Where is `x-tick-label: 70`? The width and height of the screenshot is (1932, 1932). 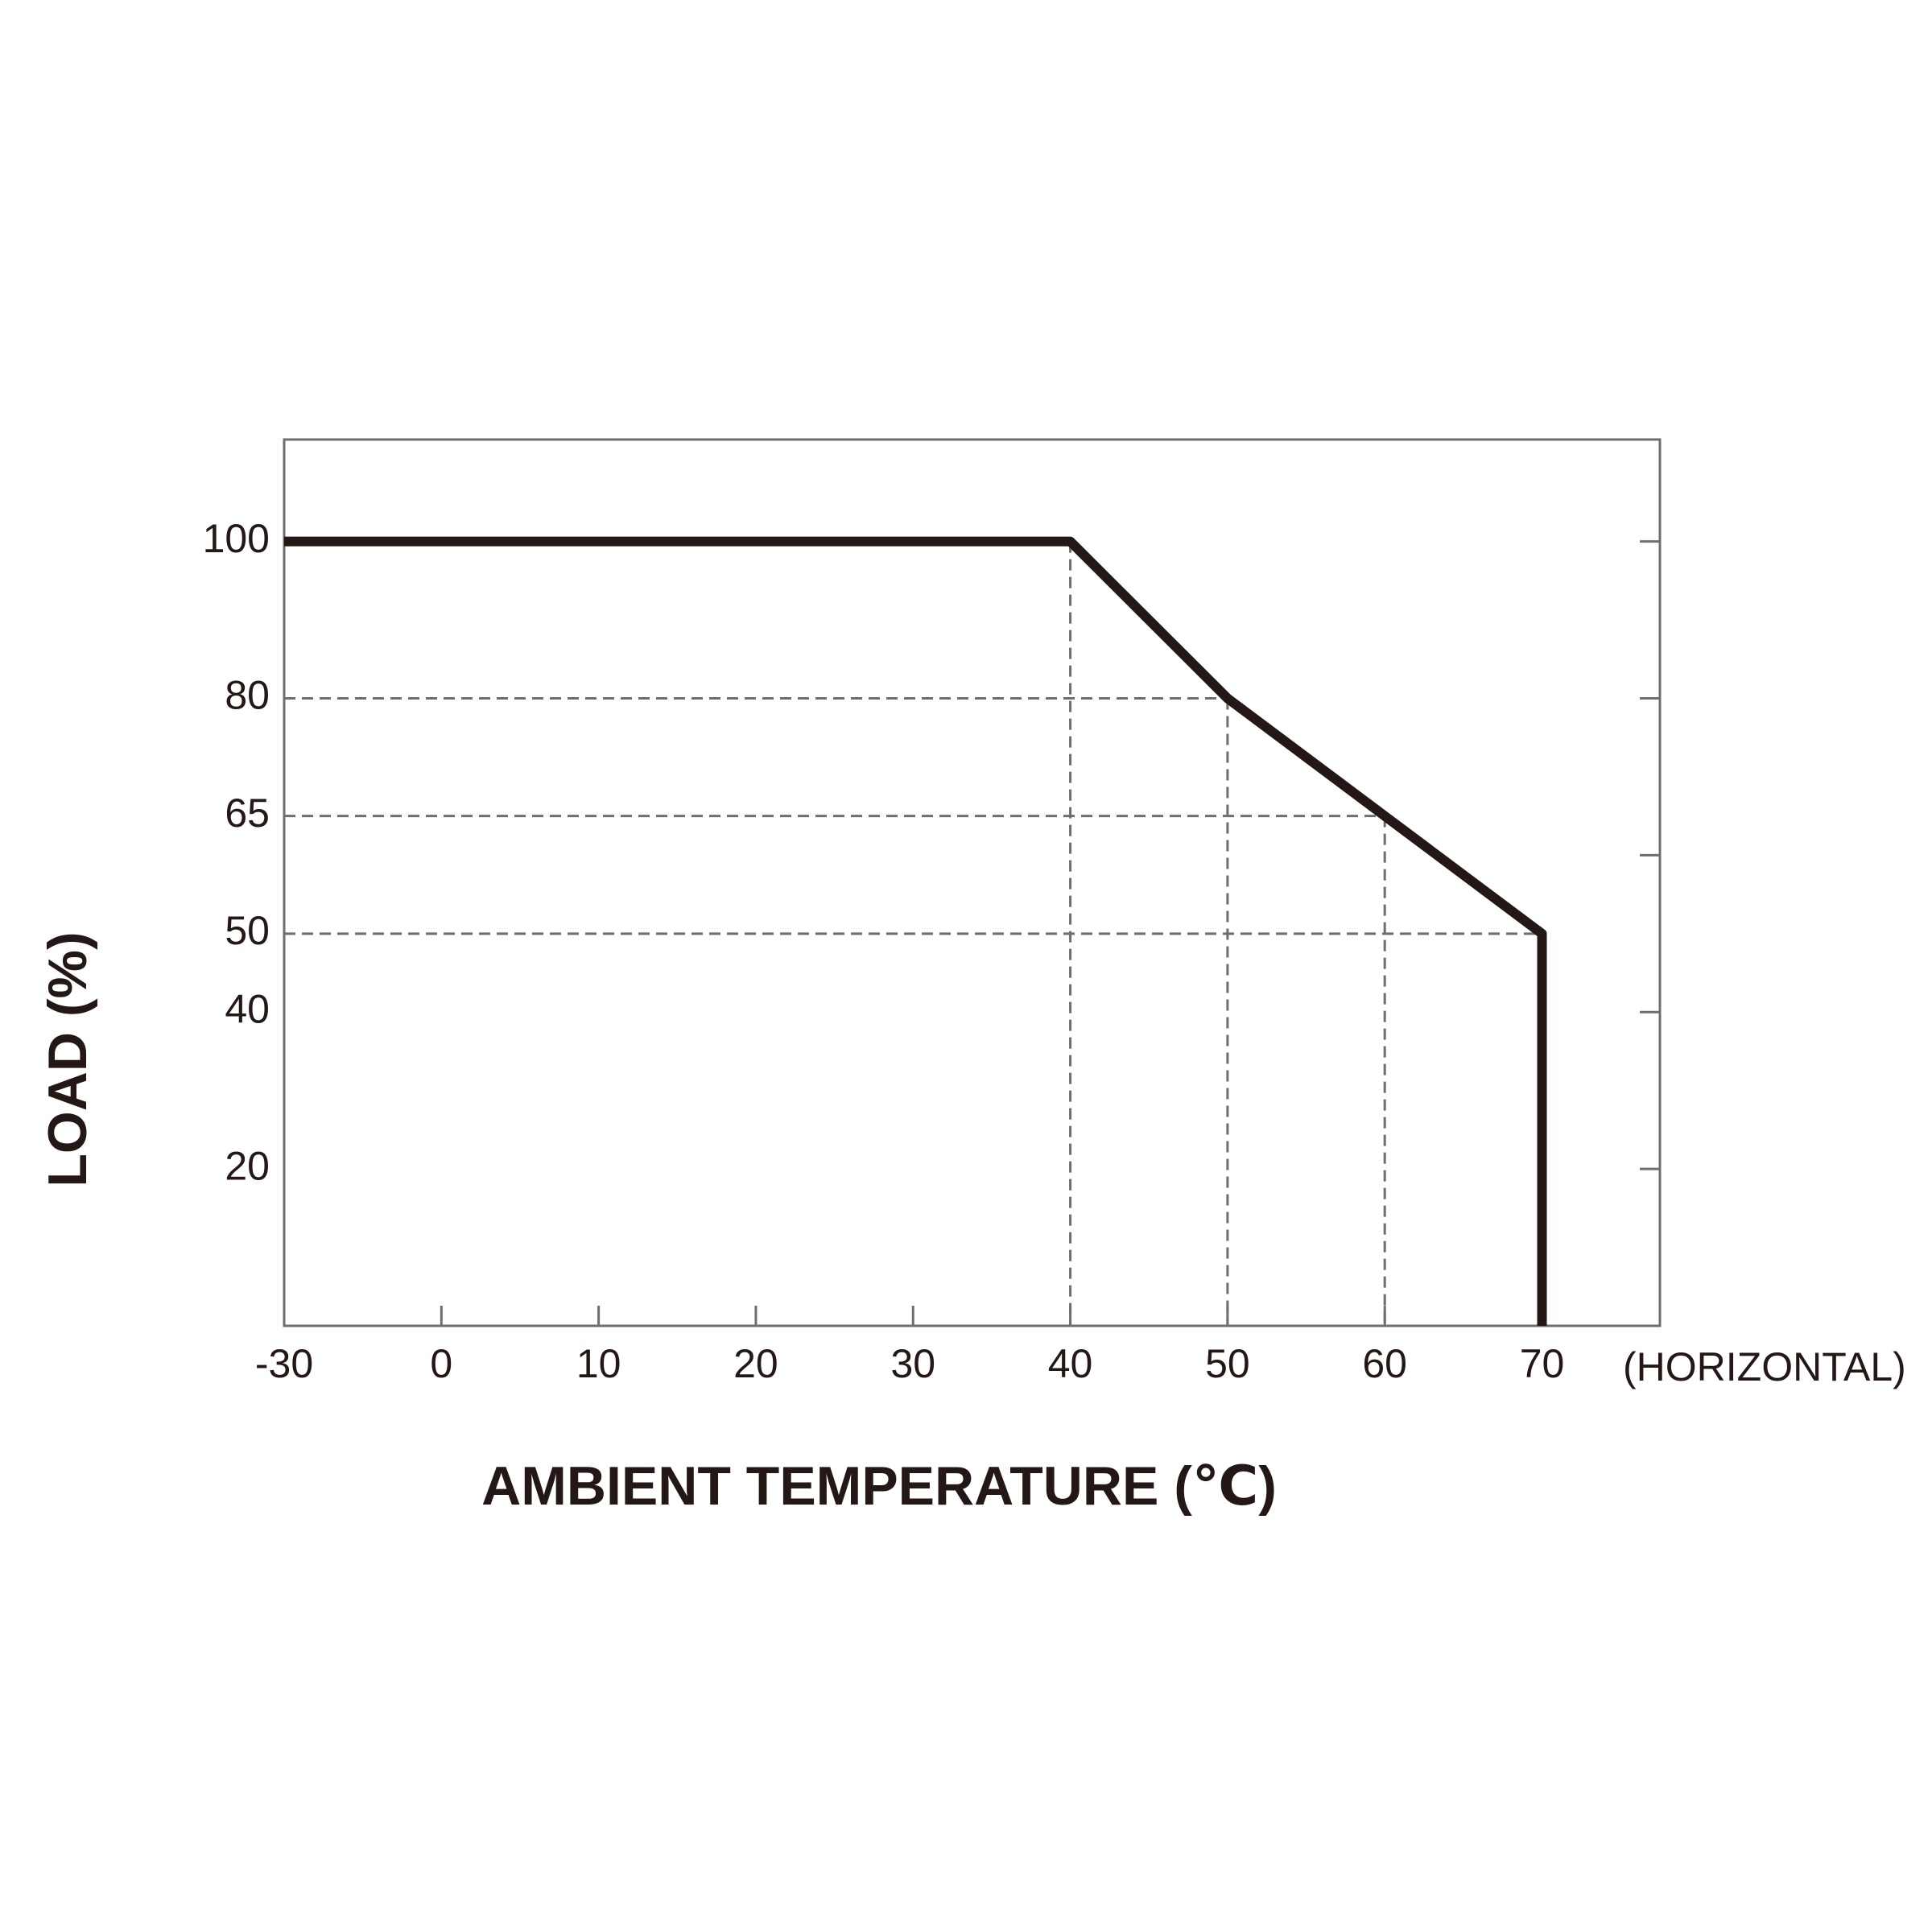
x-tick-label: 70 is located at coordinates (1542, 1363).